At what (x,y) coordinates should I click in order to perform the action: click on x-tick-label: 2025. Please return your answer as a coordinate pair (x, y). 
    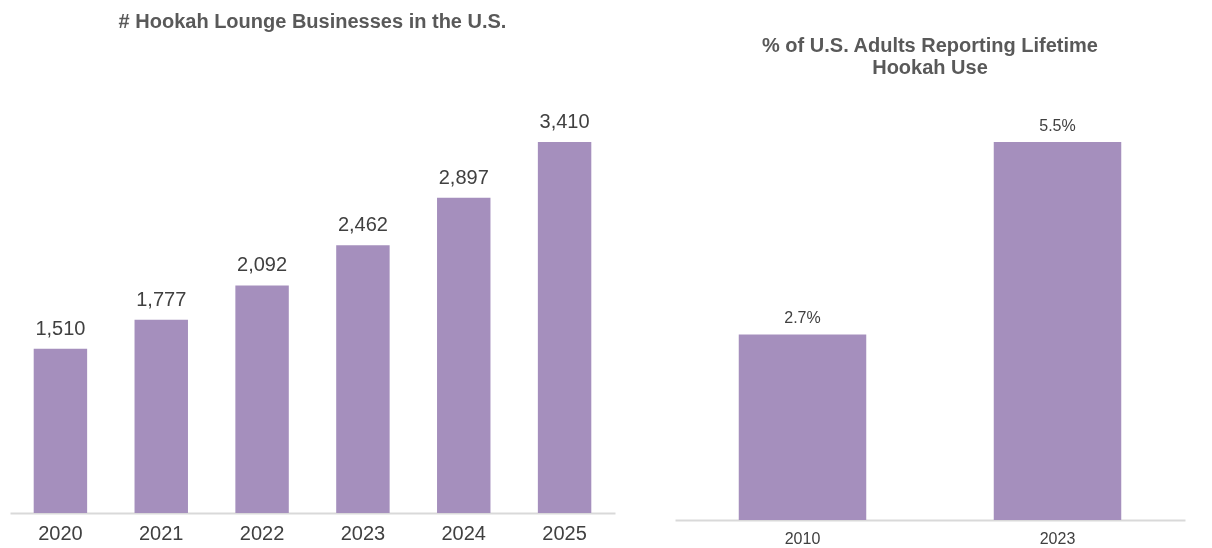
    Looking at the image, I should click on (564, 532).